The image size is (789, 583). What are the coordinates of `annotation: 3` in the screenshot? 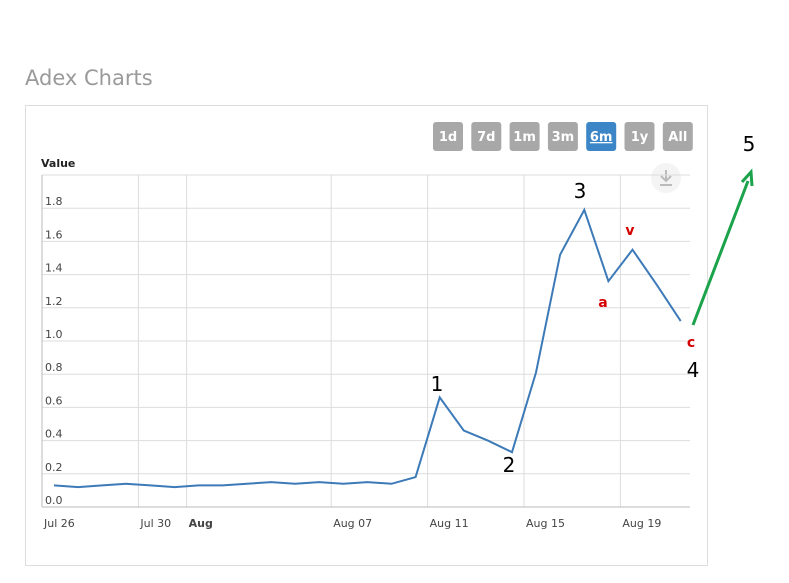 It's located at (580, 191).